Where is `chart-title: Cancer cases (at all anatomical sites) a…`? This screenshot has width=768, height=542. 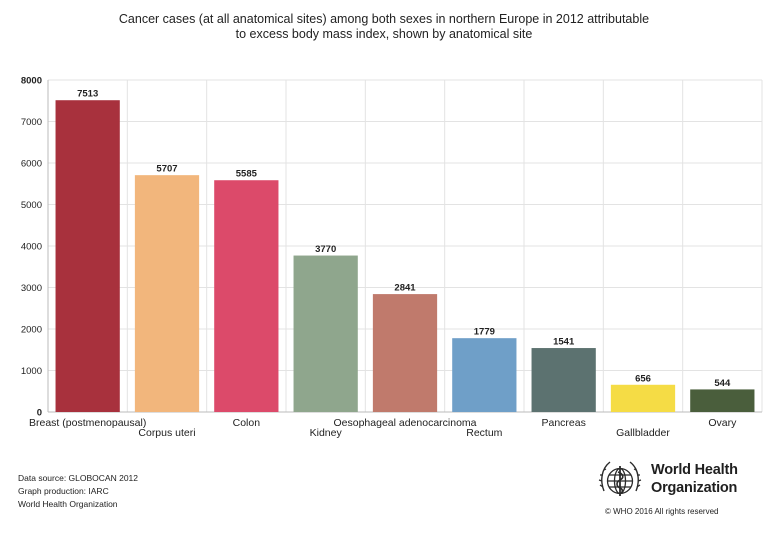
chart-title: Cancer cases (at all anatomical sites) a… is located at coordinates (384, 27).